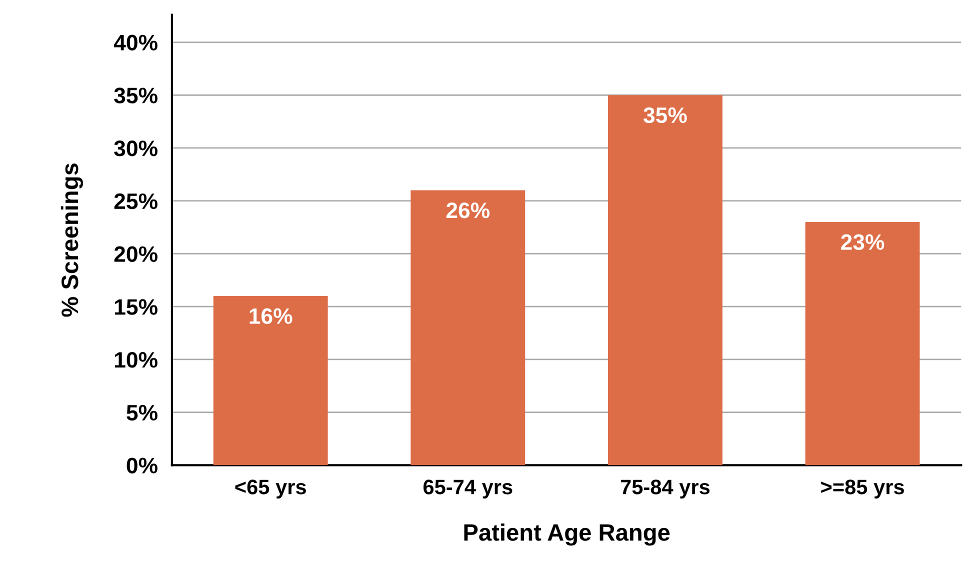 Image resolution: width=966 pixels, height=568 pixels. What do you see at coordinates (136, 148) in the screenshot?
I see `y-tick-label: 30%` at bounding box center [136, 148].